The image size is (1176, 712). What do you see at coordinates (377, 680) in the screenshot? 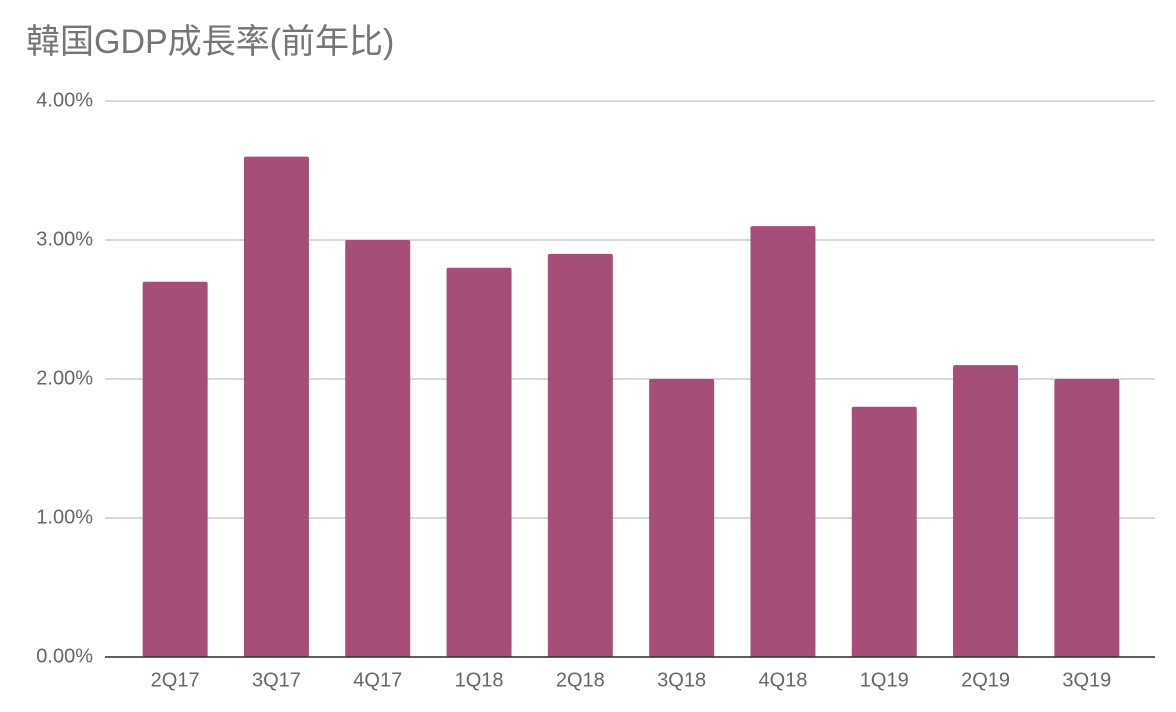
I see `x-tick-label: 4Q17` at bounding box center [377, 680].